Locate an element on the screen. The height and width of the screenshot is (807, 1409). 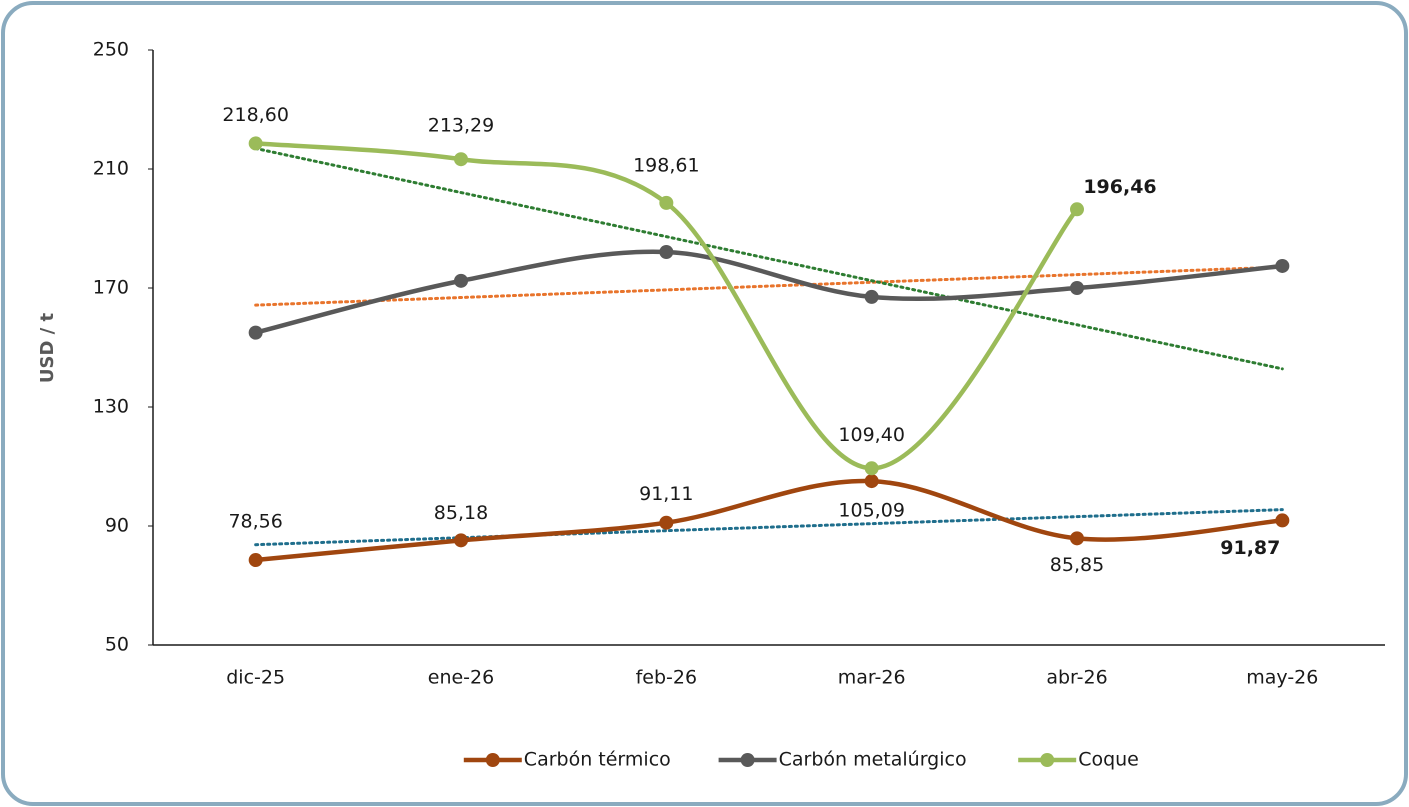
x-tick-label: ene-26 is located at coordinates (461, 678).